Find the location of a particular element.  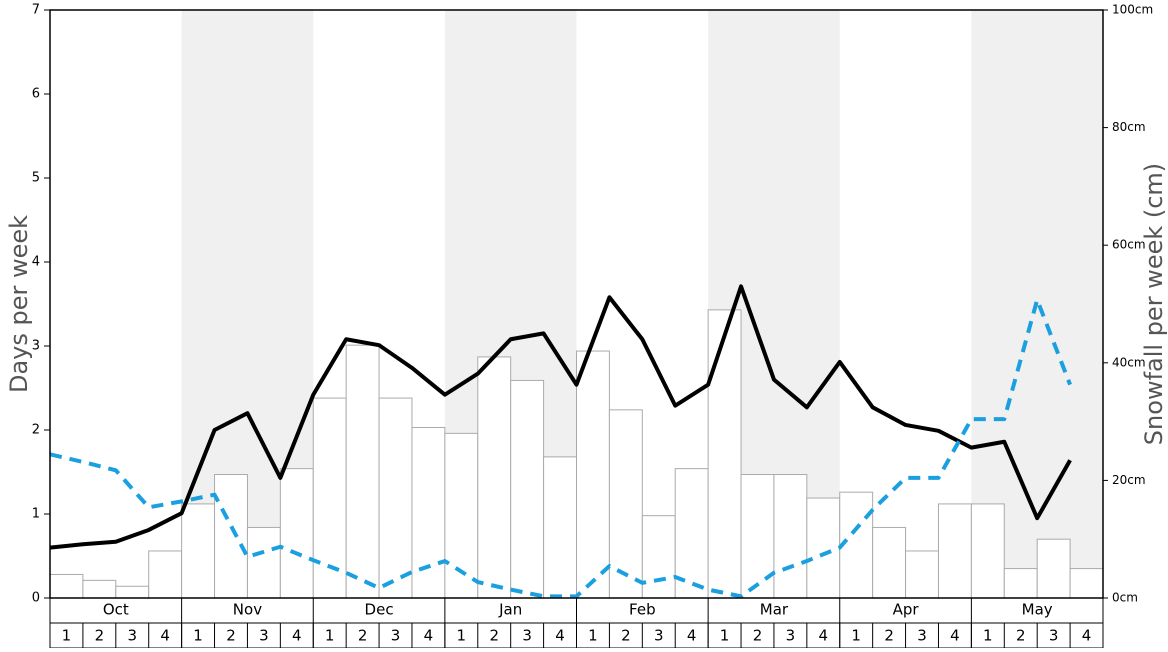

month-label: Mar is located at coordinates (774, 610).